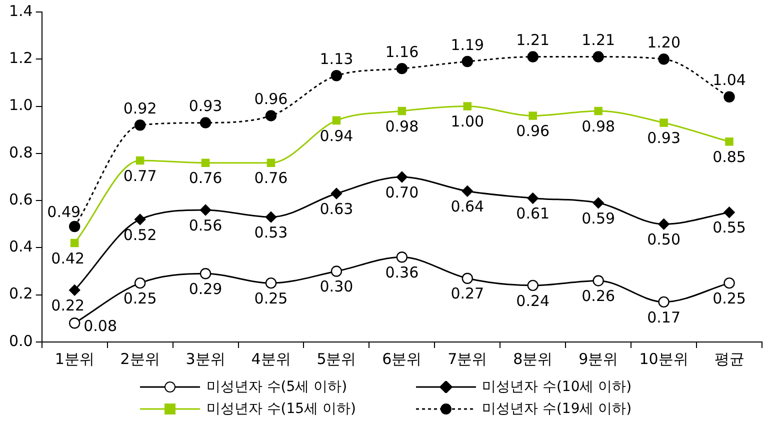  Describe the element at coordinates (599, 218) in the screenshot. I see `data-label: 0.59` at that location.